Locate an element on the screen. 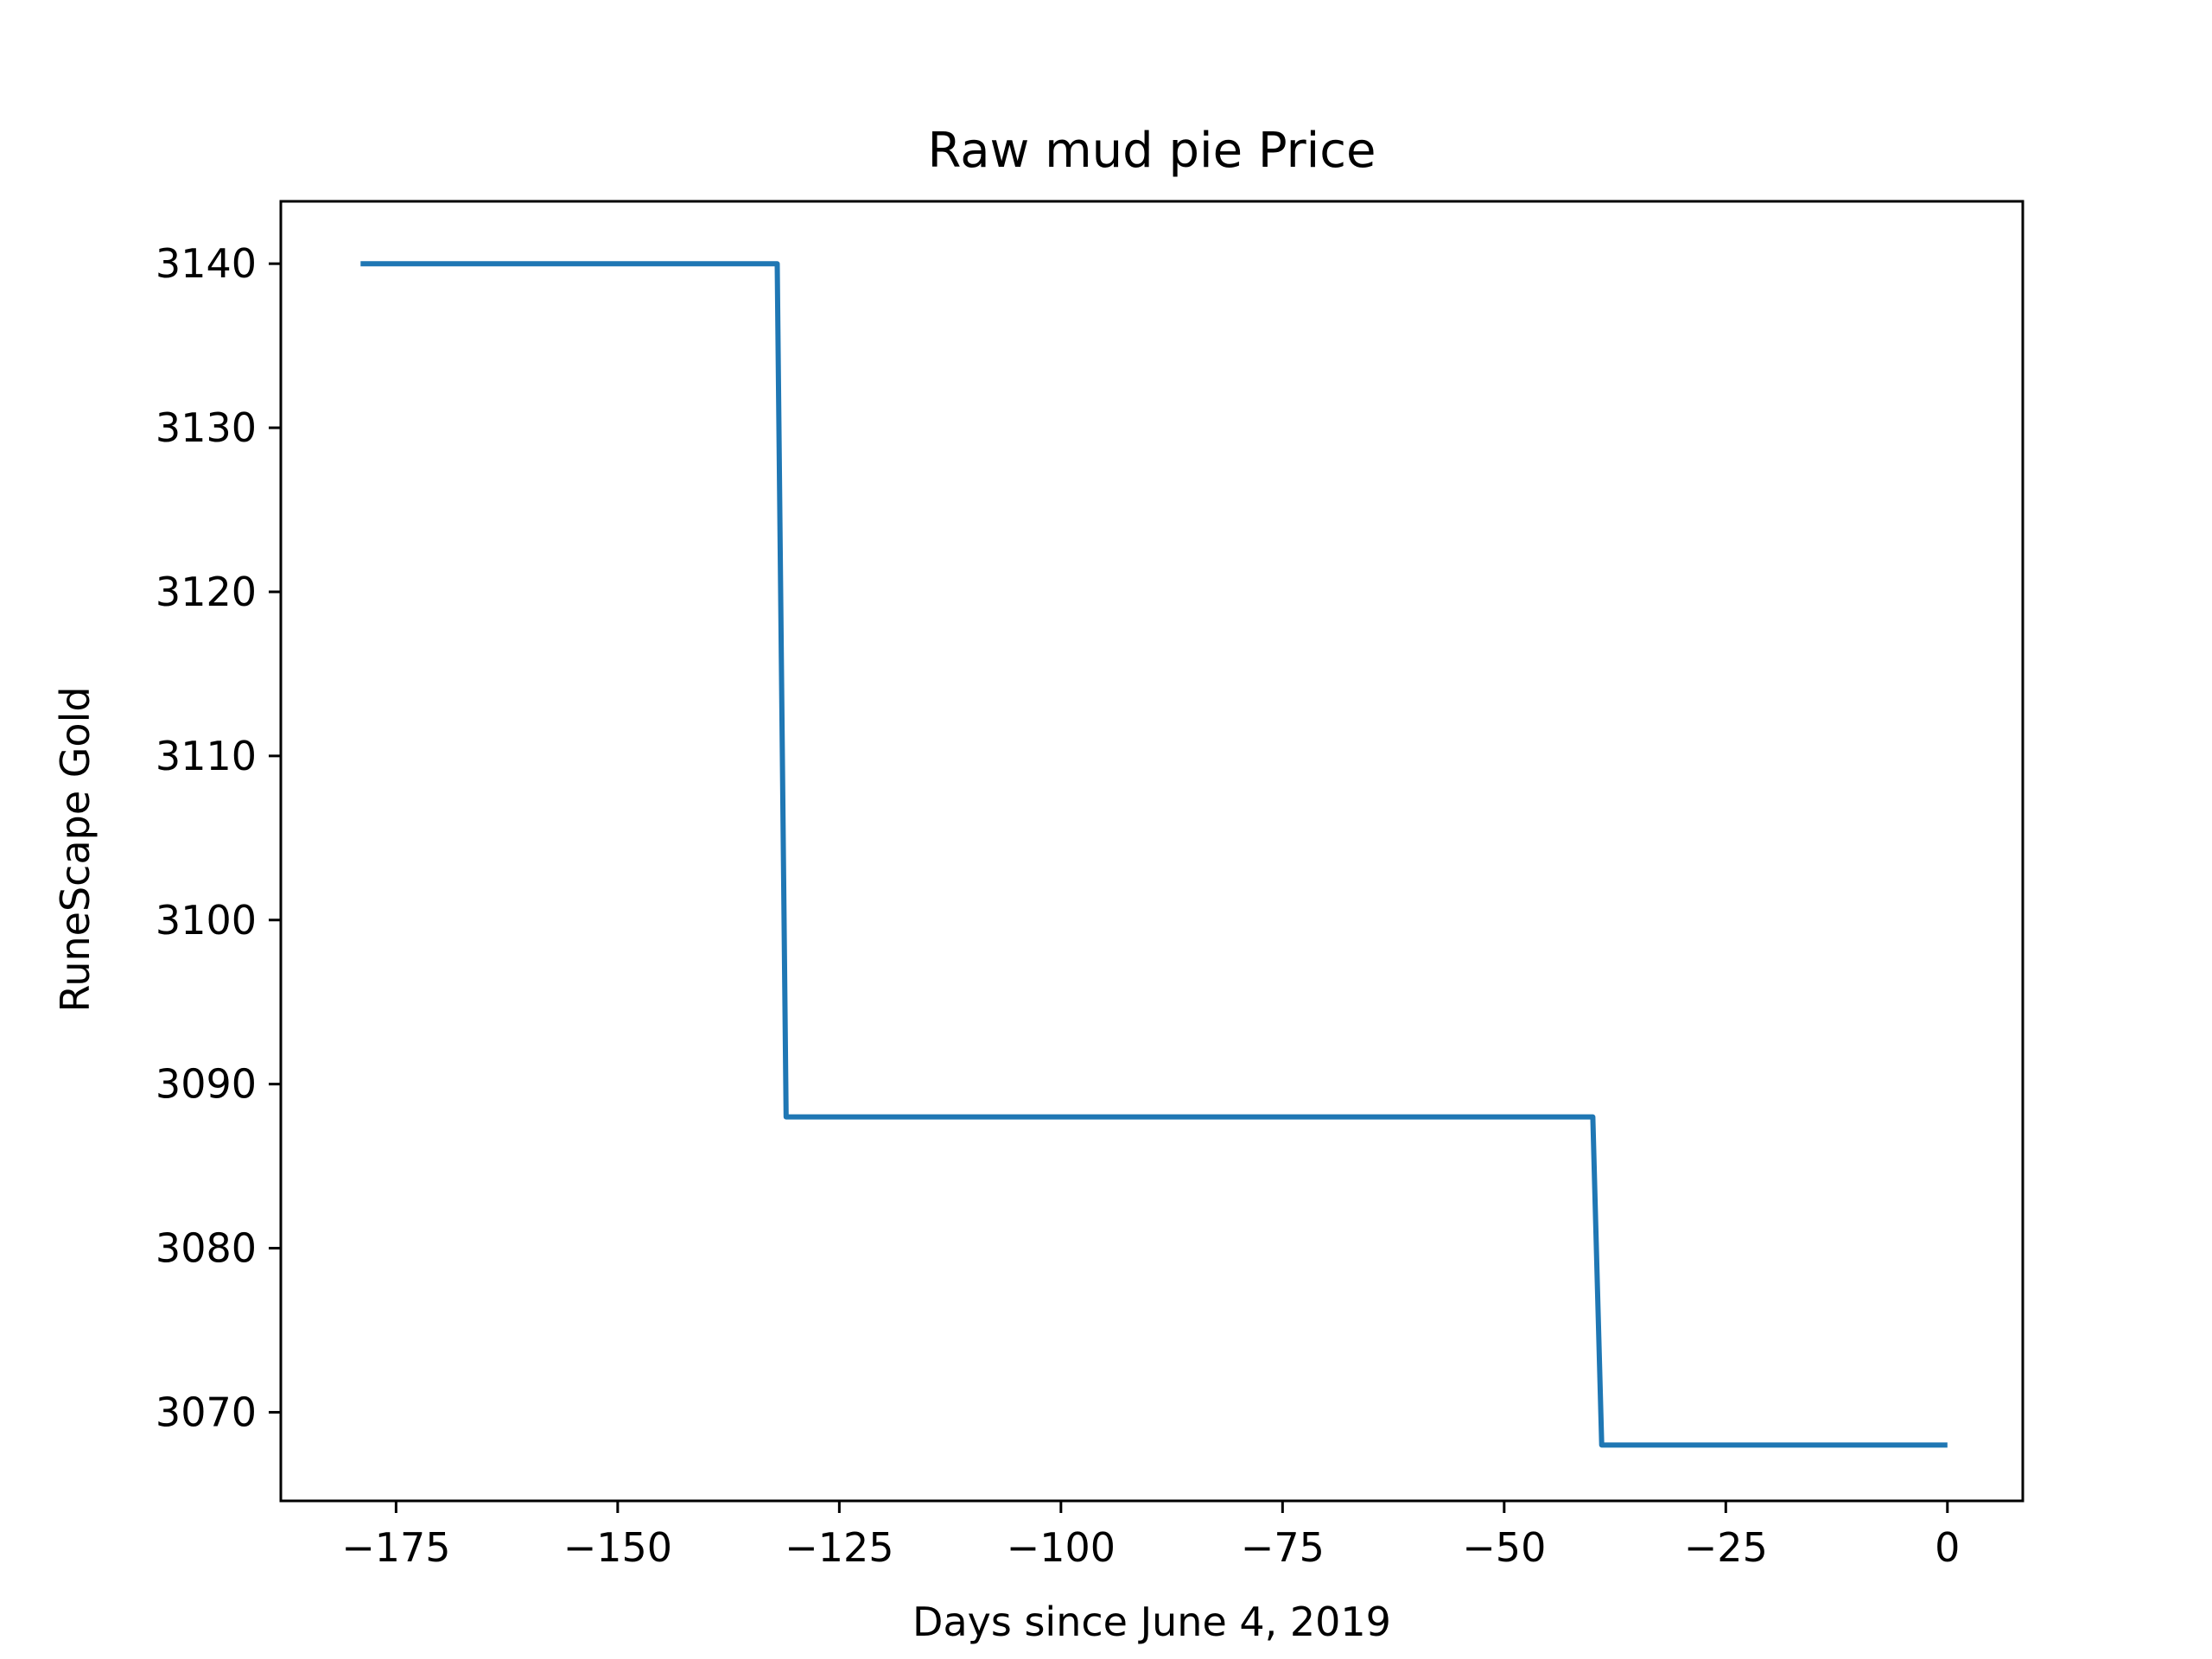 The image size is (2212, 1659). y-tick-label: 3130 is located at coordinates (206, 427).